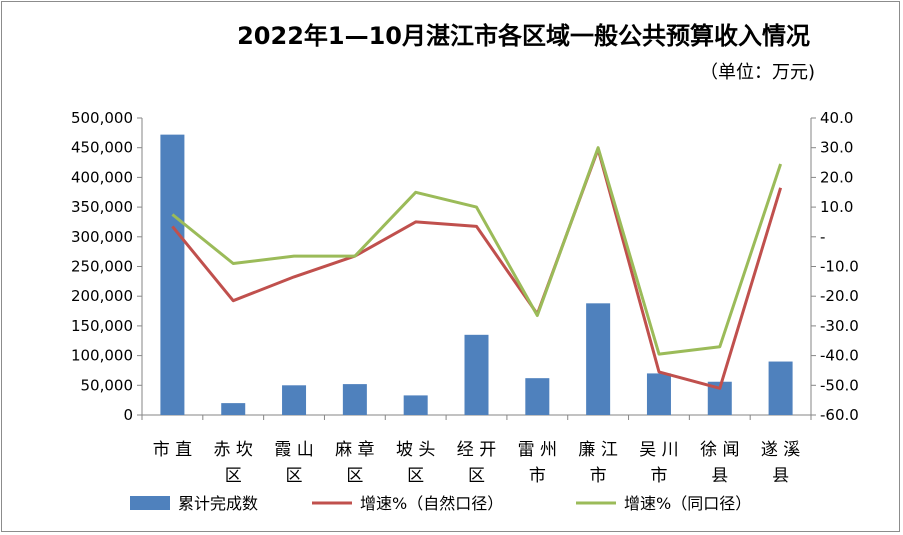 This screenshot has width=903, height=535. What do you see at coordinates (102, 207) in the screenshot?
I see `left-axis-tick-label: 350,000` at bounding box center [102, 207].